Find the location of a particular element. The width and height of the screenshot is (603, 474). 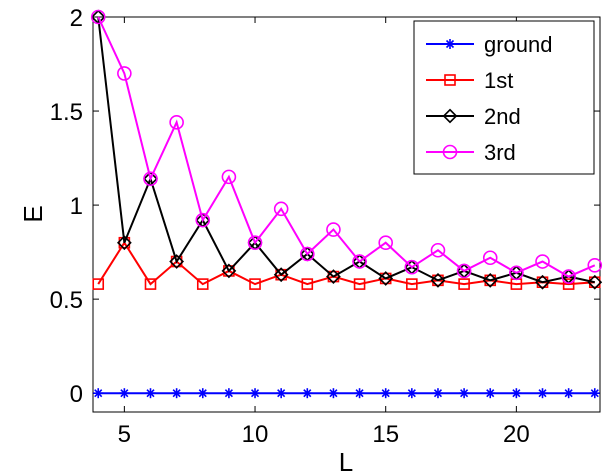

x-tick-label: 15 is located at coordinates (385, 434).